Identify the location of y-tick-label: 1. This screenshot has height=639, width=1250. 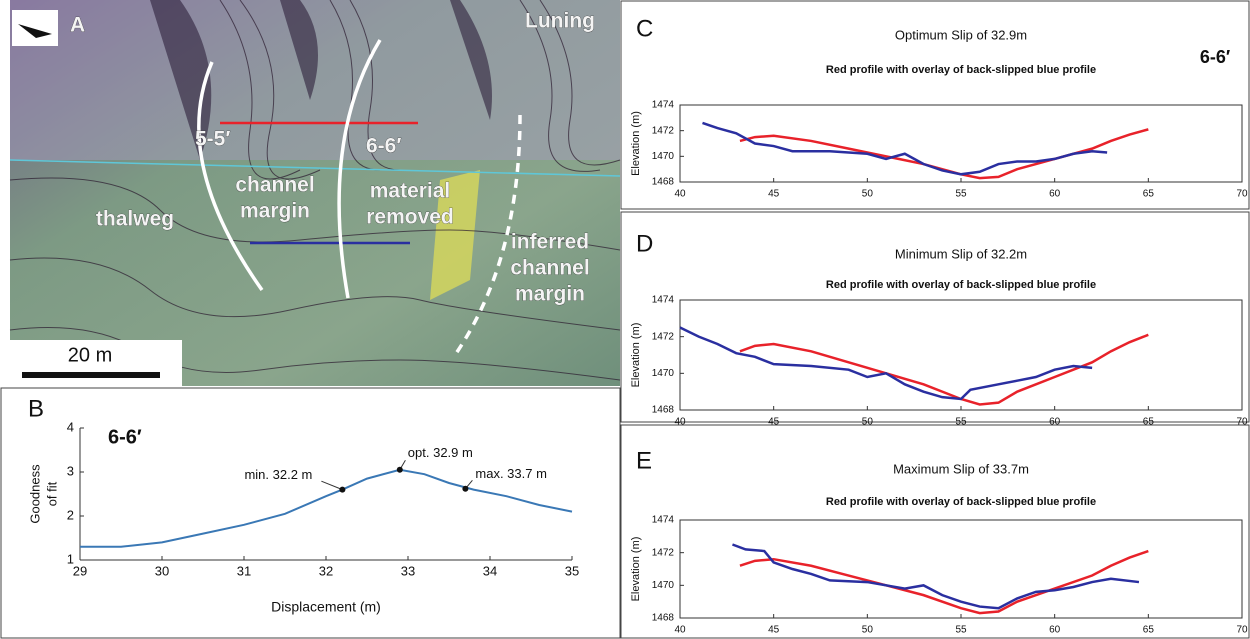
(70, 558).